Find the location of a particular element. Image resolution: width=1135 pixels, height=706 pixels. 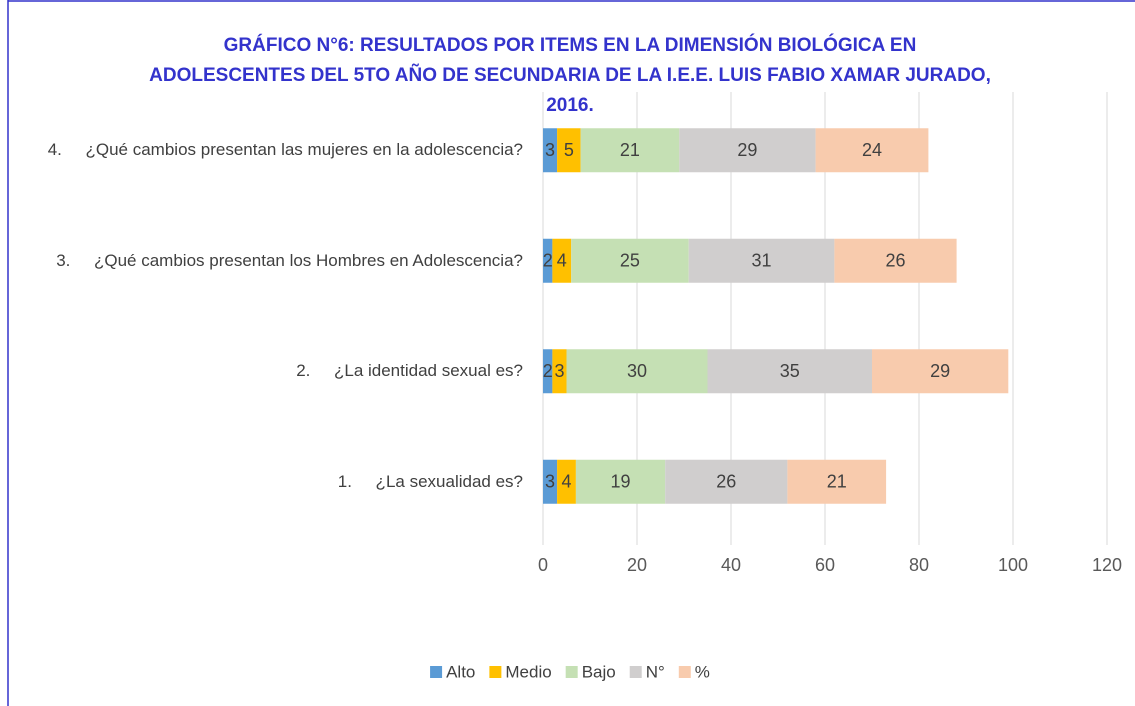

data-label: 5 is located at coordinates (569, 150).